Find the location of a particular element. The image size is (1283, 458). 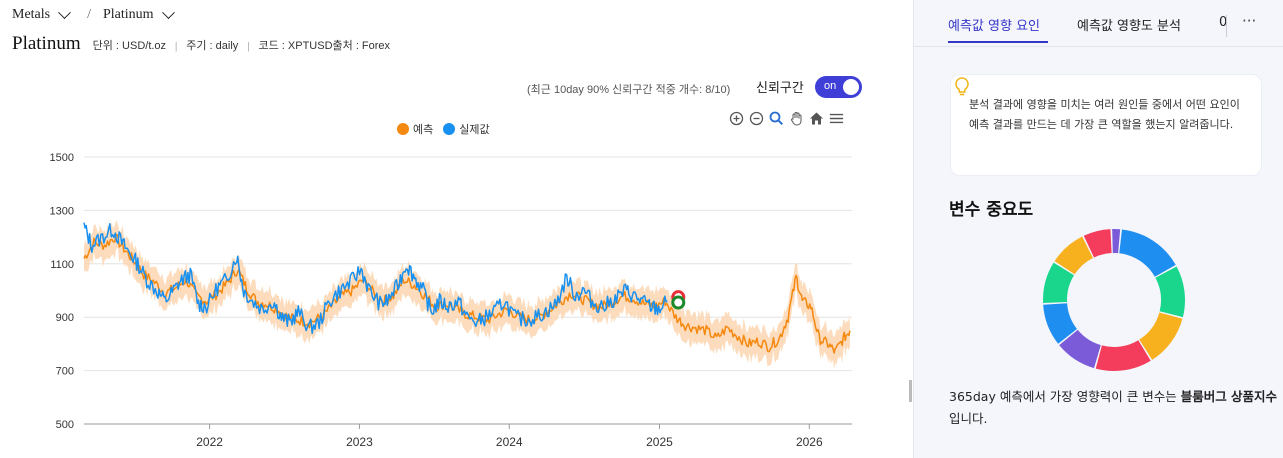

legend-item-forecast: 예측 is located at coordinates (415, 129).